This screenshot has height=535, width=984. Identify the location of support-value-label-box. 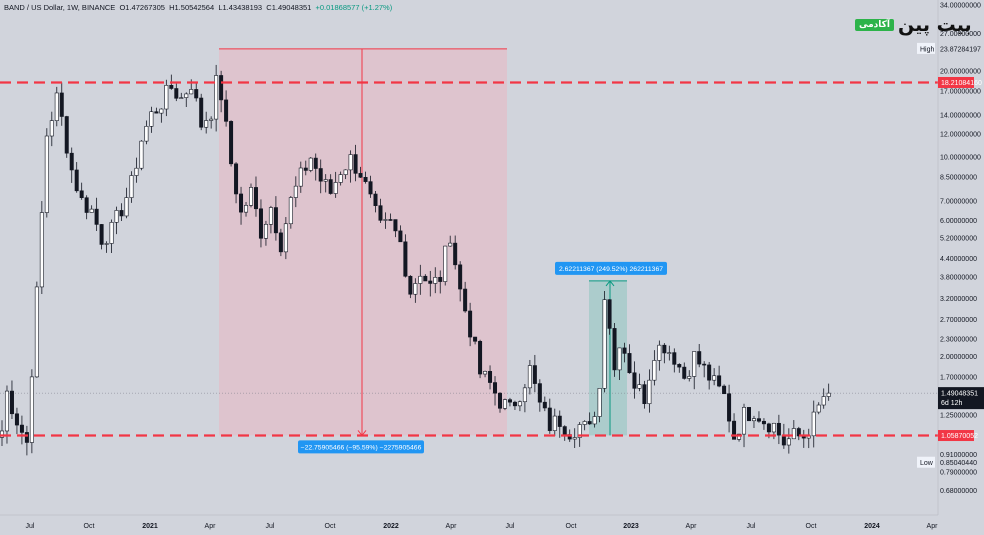
(956, 436).